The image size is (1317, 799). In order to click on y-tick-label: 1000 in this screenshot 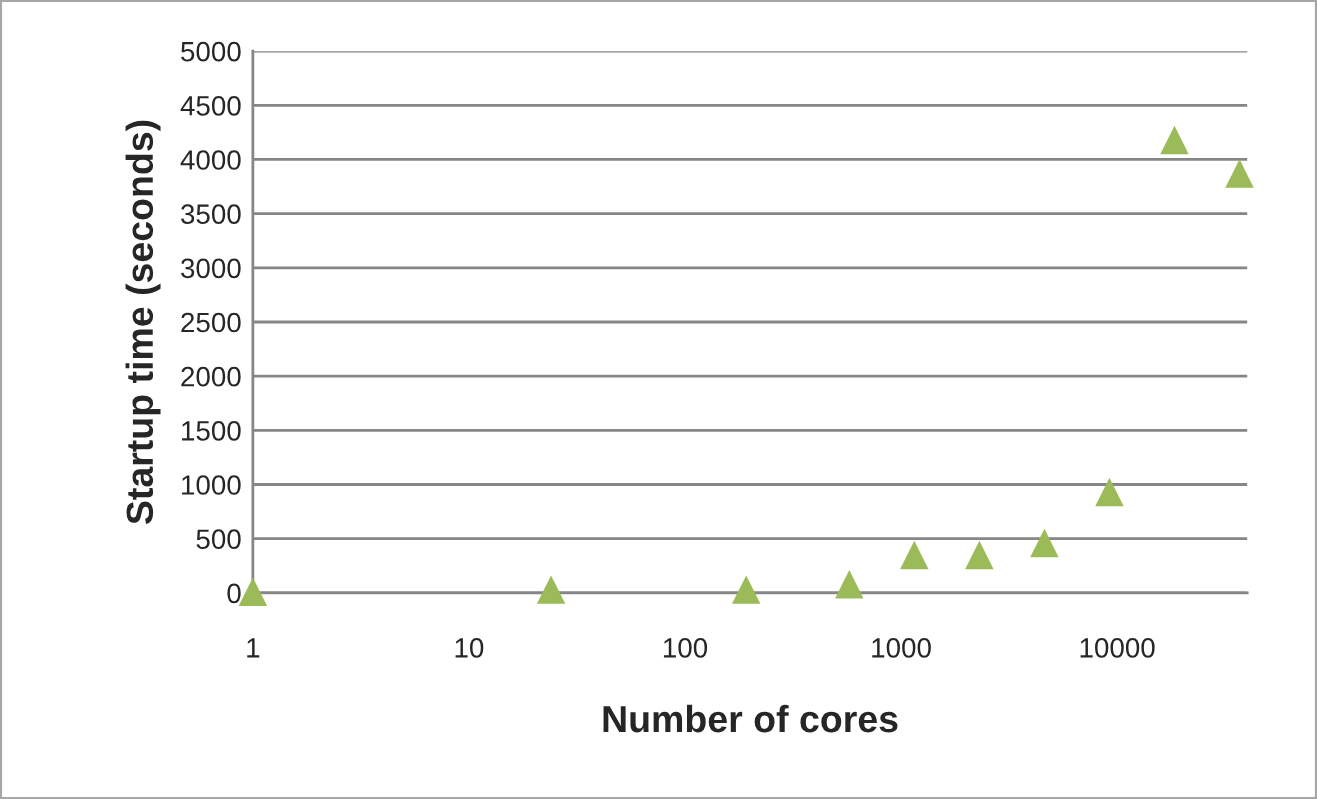, I will do `click(211, 485)`.